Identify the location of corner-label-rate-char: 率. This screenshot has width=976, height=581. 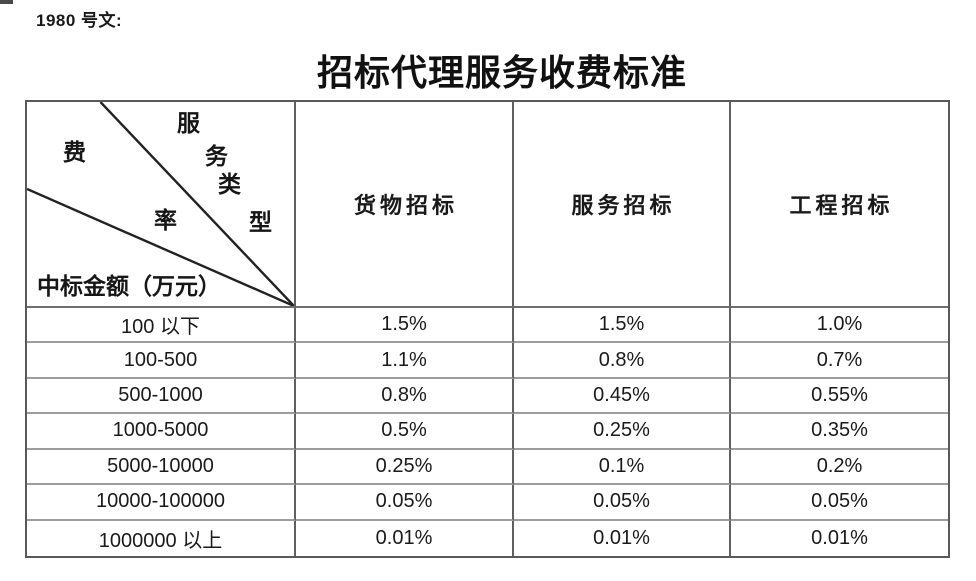
(165, 220).